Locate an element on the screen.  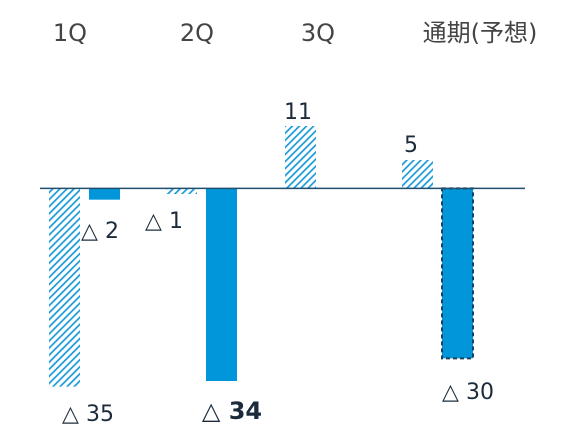
data-label: △ 35 is located at coordinates (88, 414).